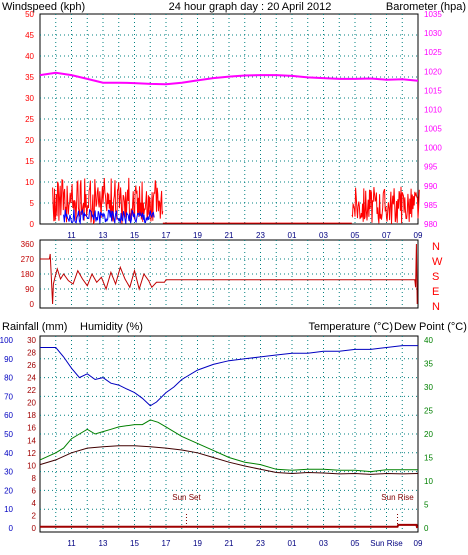 The height and width of the screenshot is (555, 468). I want to click on wind-barometer-time-ticks: 11 13 15 17 19 21 23 01 03 05 07 09, so click(245, 235).